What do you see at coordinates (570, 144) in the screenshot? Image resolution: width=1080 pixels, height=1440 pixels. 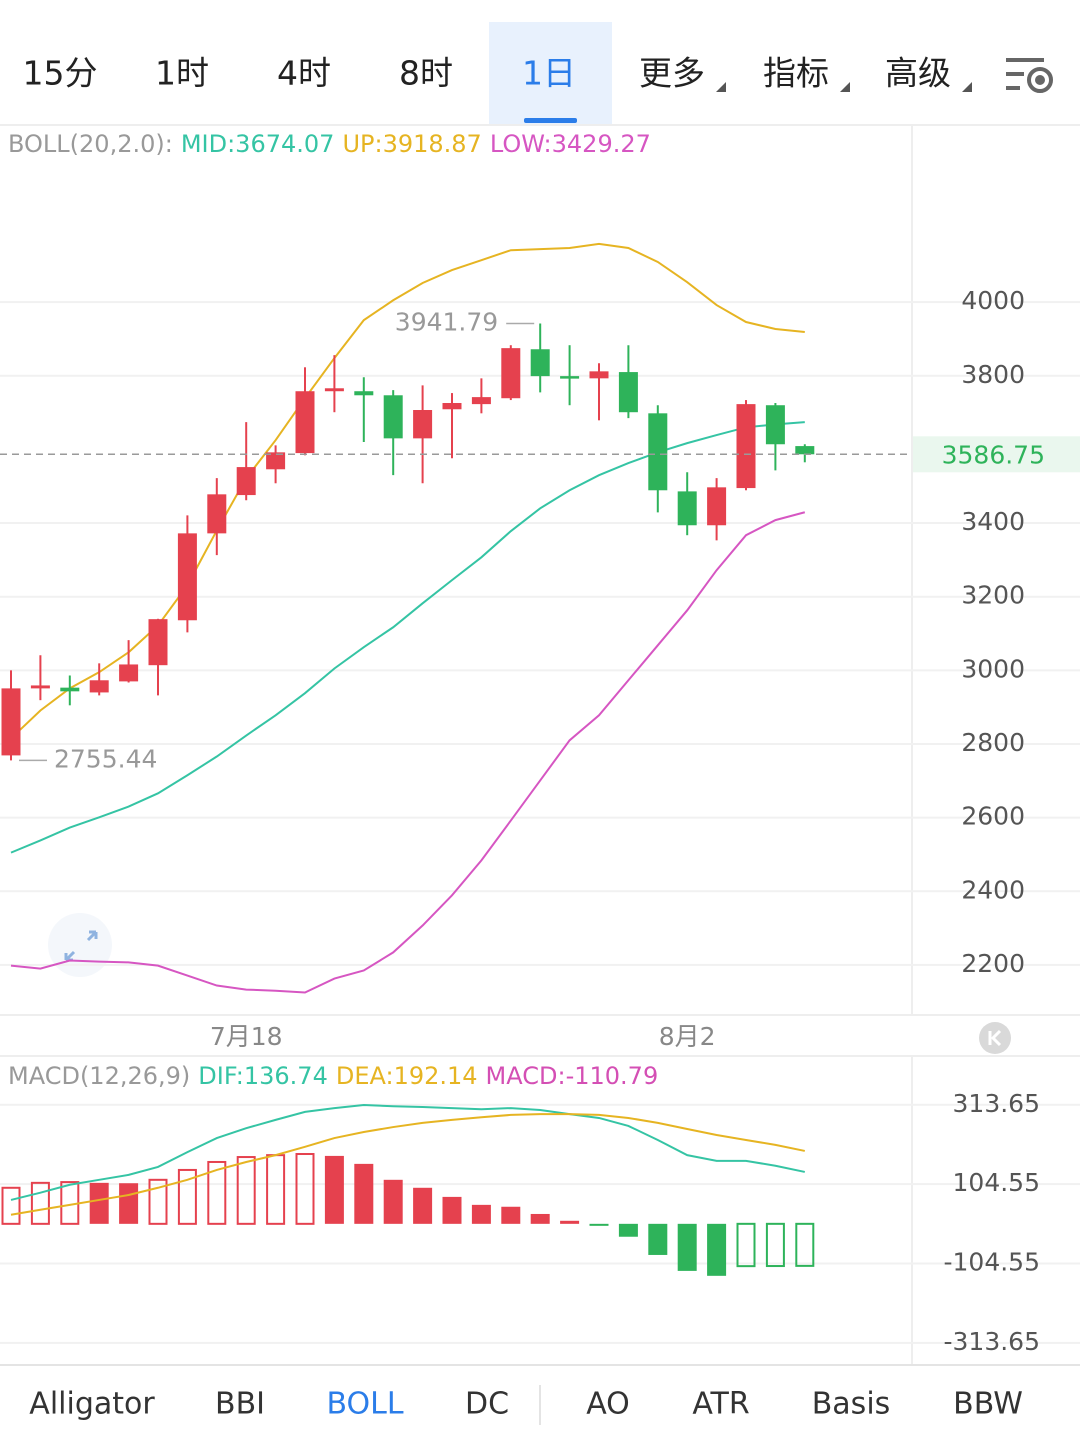 I see `legend-entry: LOW:3429.27` at bounding box center [570, 144].